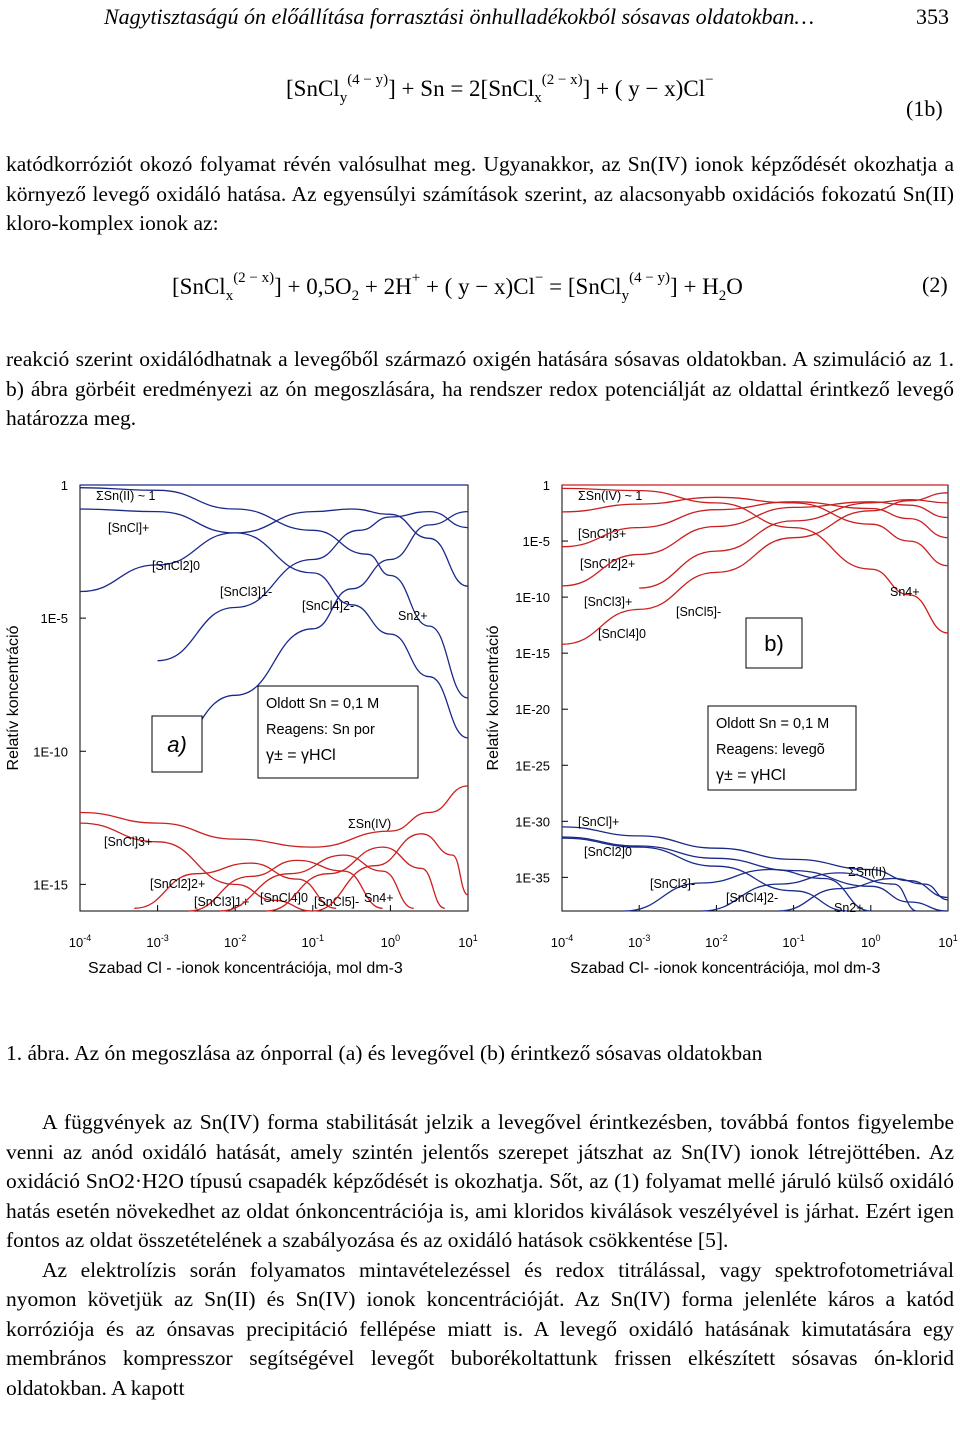  I want to click on info-box-line: Reagens: Sn por, so click(320, 730).